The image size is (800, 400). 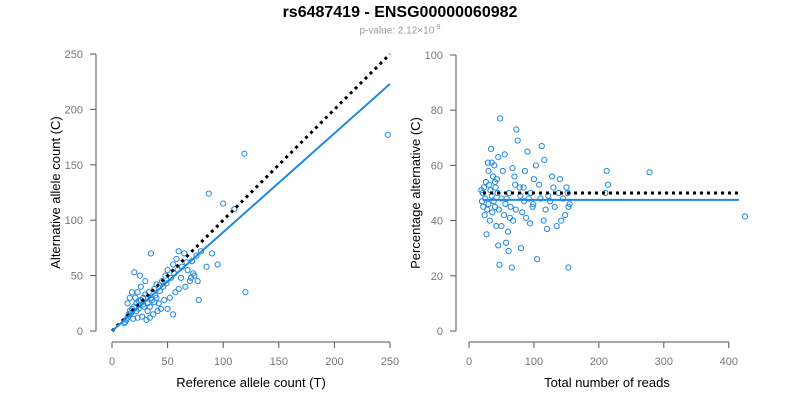 What do you see at coordinates (400, 12) in the screenshot?
I see `chart-title: rs6487419 - ENSG00000060982` at bounding box center [400, 12].